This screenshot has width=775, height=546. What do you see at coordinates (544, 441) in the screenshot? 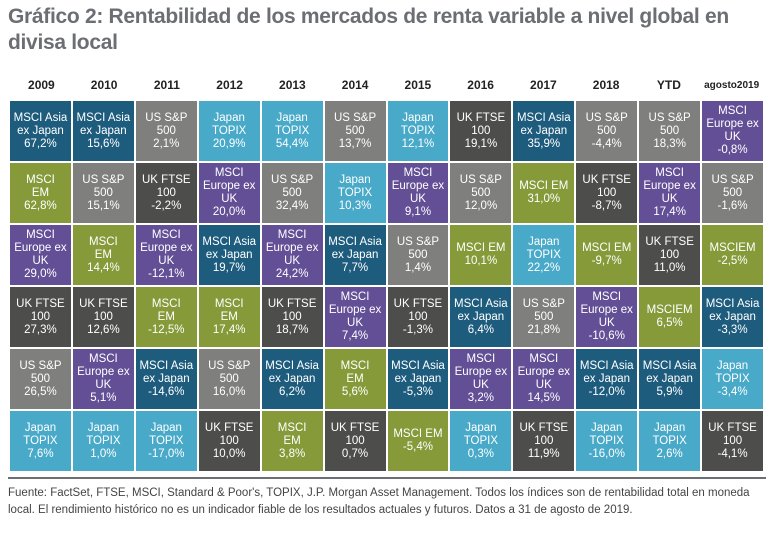
I see `quilt-cell: UK FTSE 100 11,9%` at bounding box center [544, 441].